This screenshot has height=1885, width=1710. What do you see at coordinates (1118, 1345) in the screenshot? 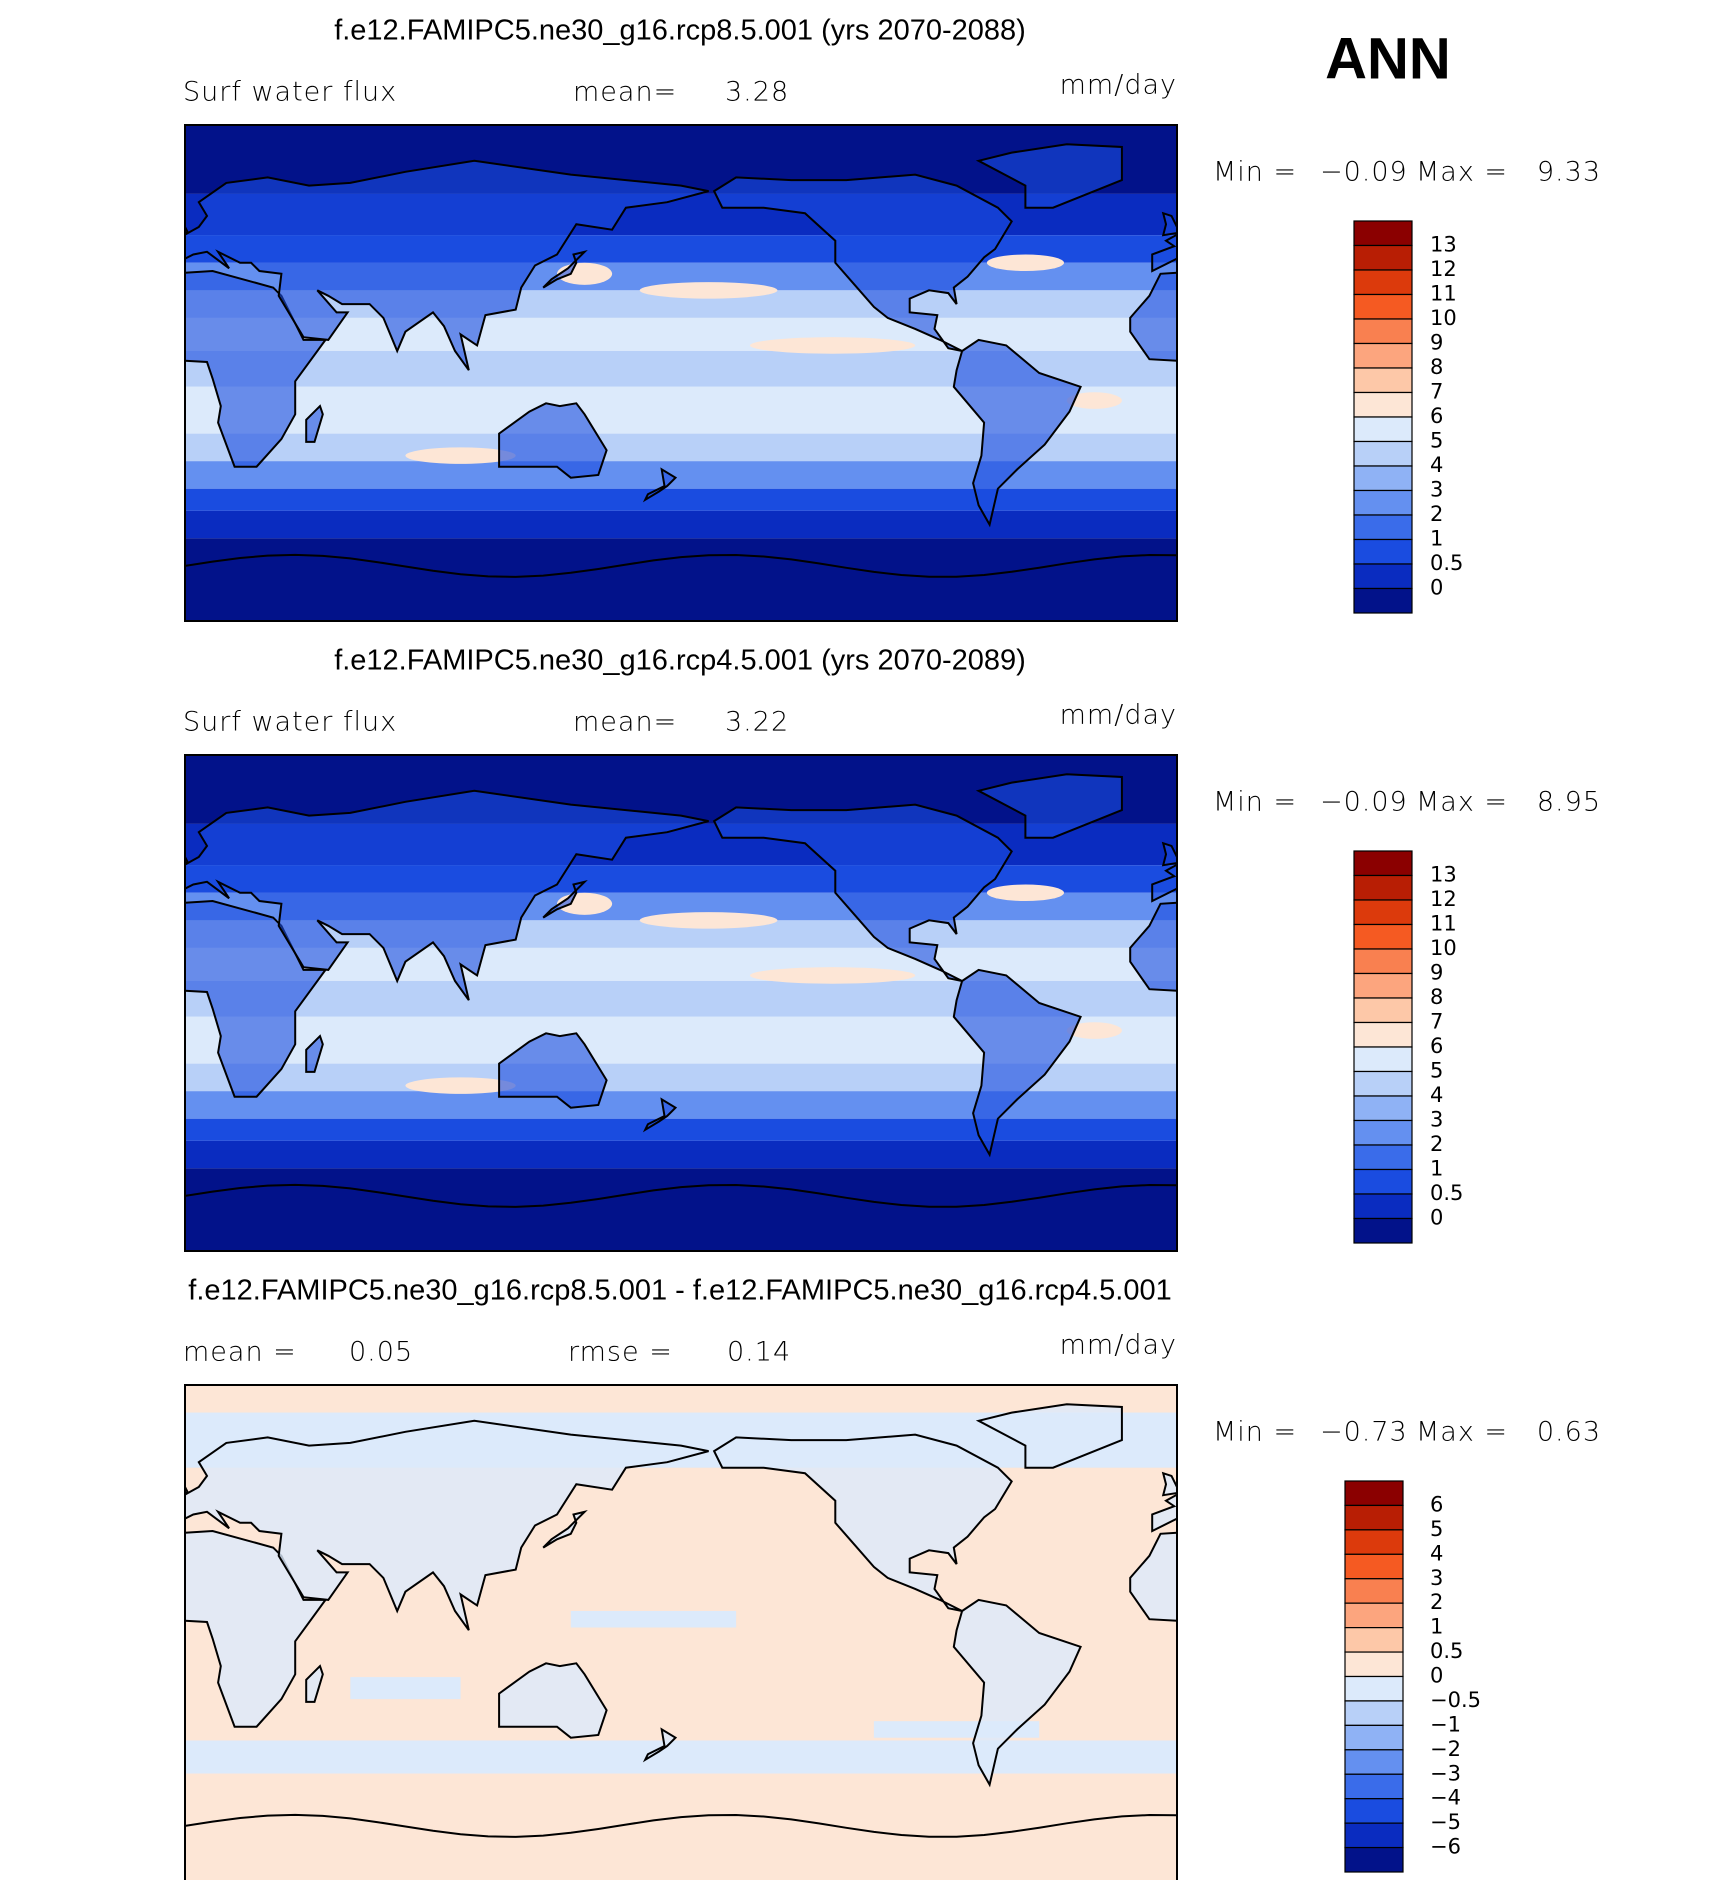
I see `units: mm/day` at bounding box center [1118, 1345].